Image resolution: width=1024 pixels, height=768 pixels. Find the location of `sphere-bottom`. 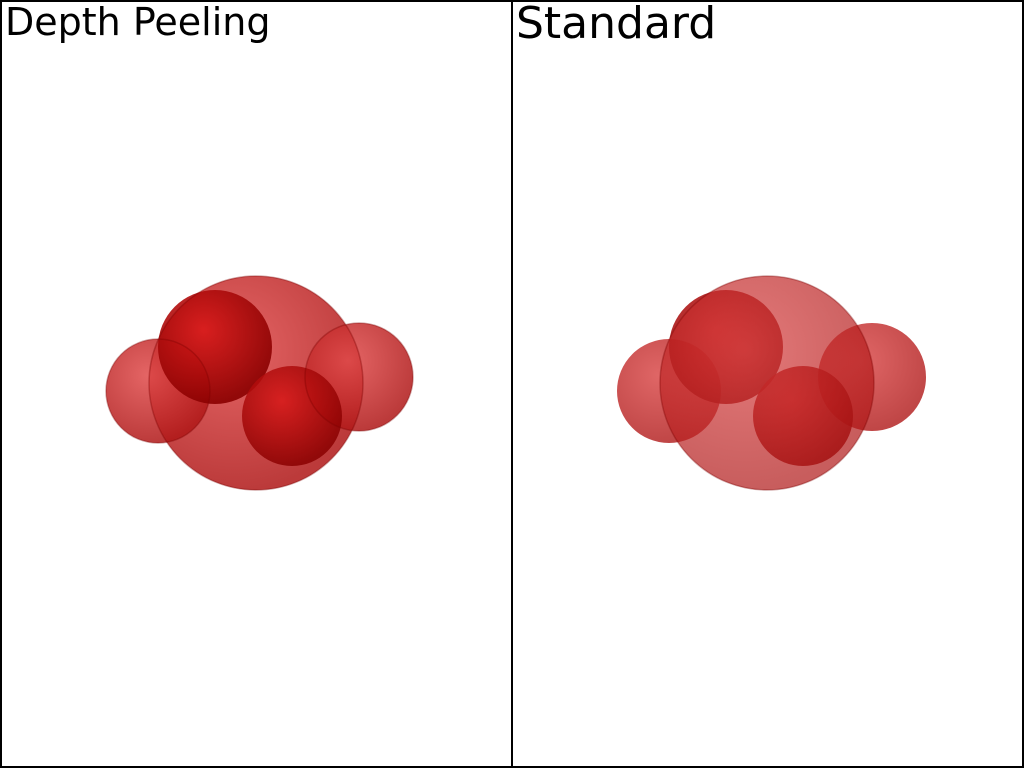

sphere-bottom is located at coordinates (292, 416).